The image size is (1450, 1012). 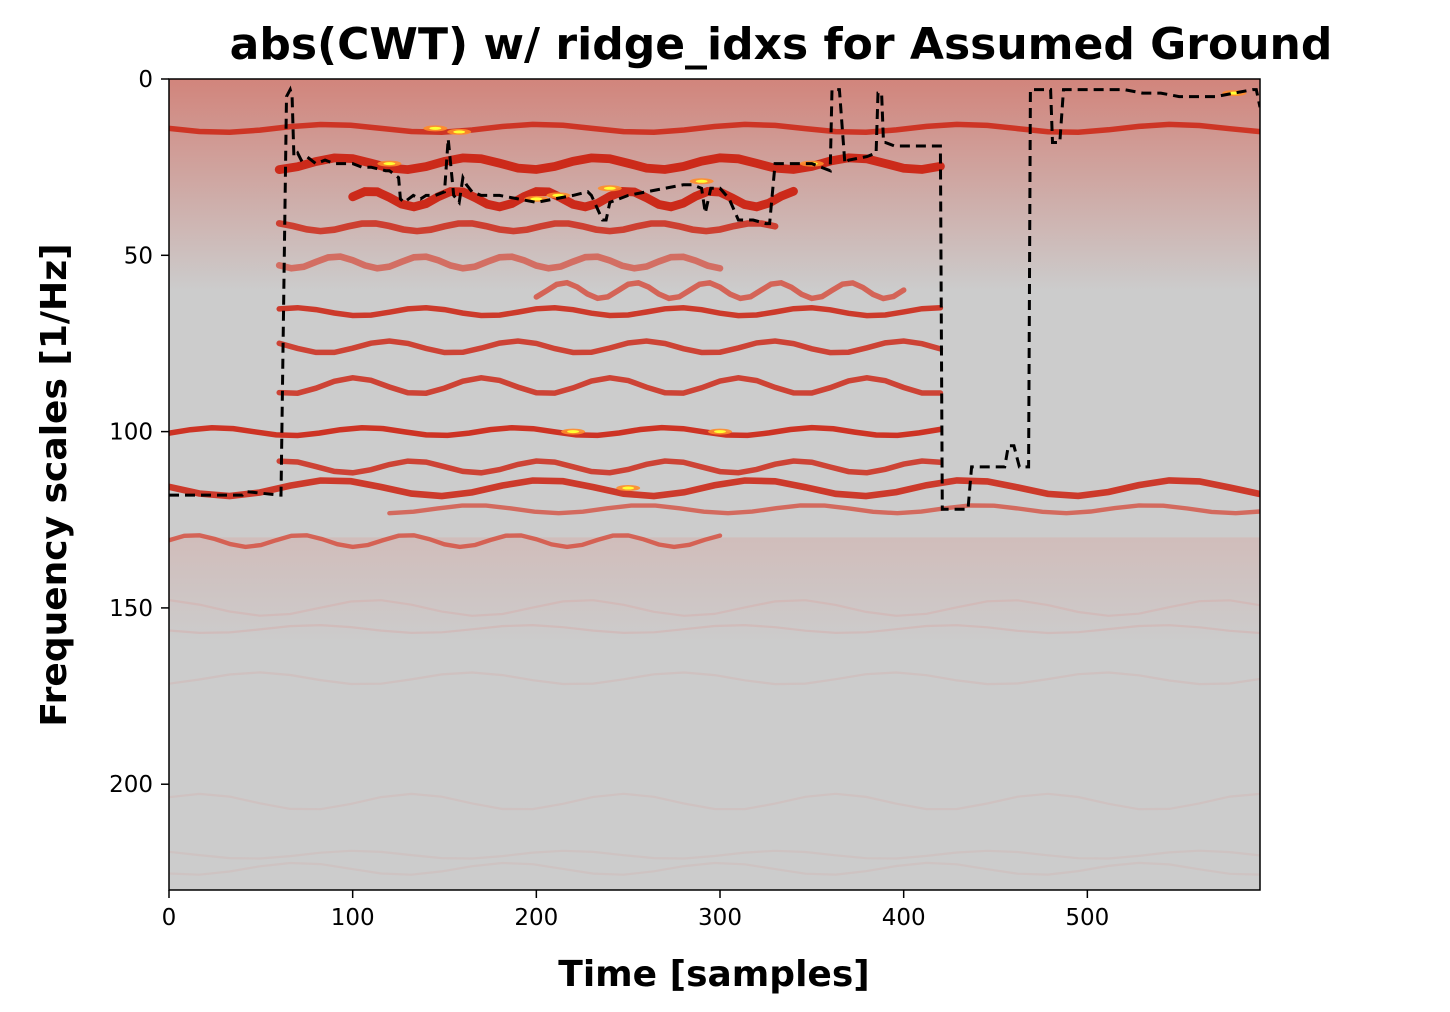 What do you see at coordinates (353, 918) in the screenshot?
I see `x-tick-label: 100` at bounding box center [353, 918].